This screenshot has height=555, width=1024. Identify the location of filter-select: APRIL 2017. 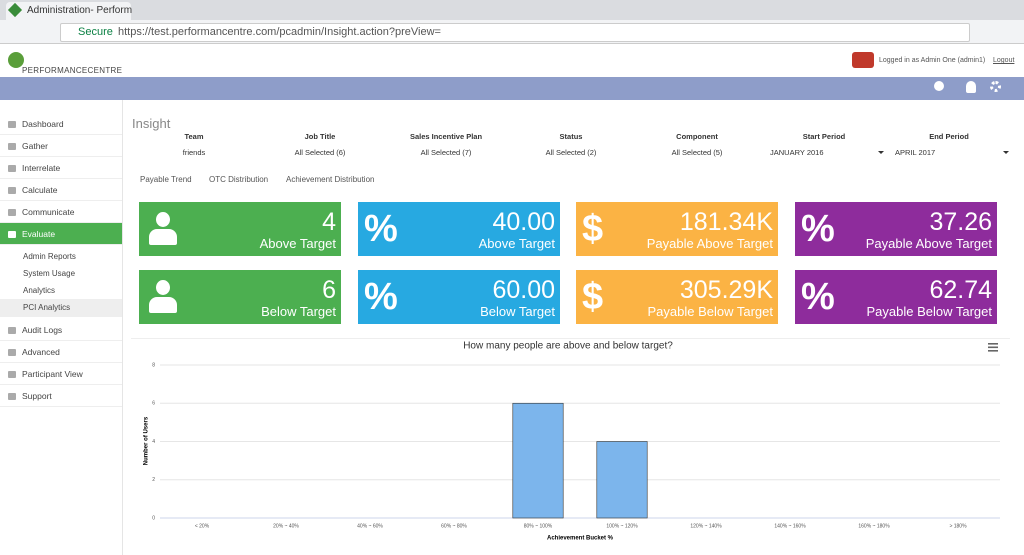
(915, 152).